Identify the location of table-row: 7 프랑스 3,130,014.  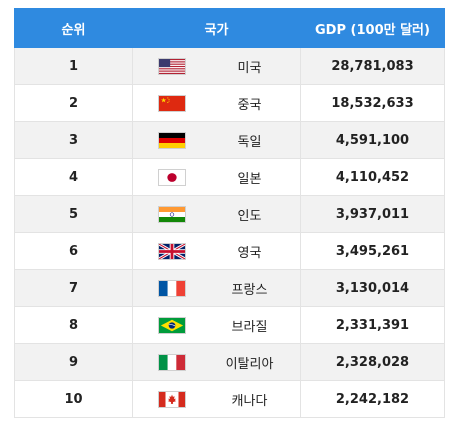
(229, 288).